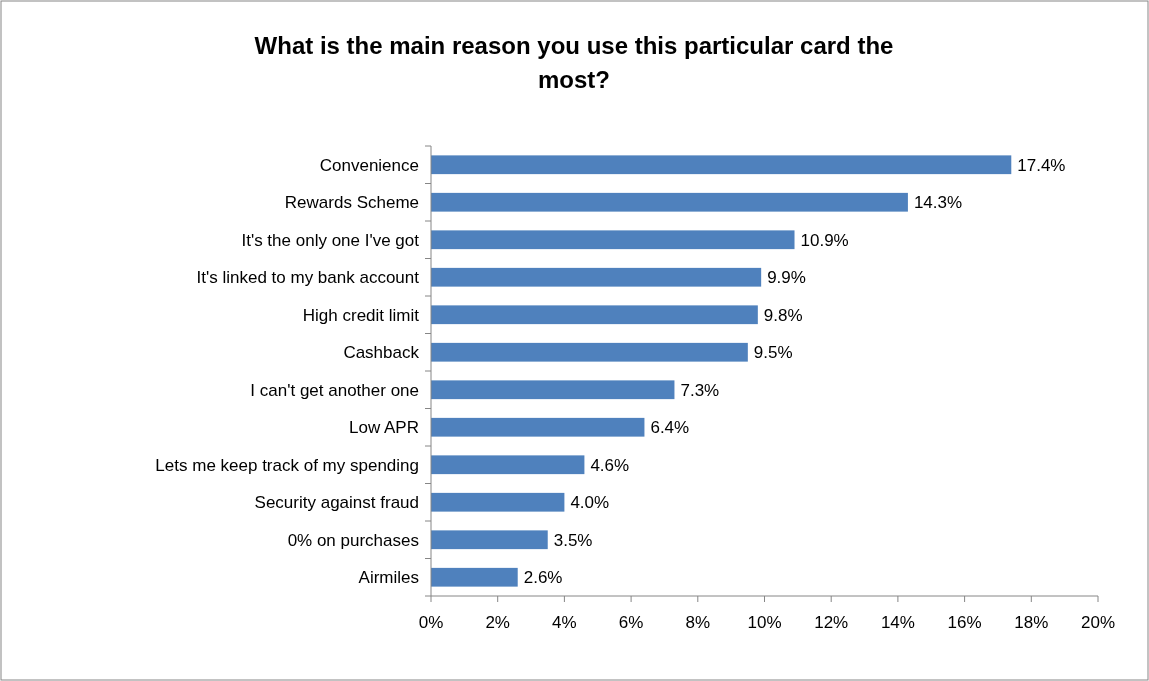 This screenshot has width=1149, height=681. I want to click on x-tick-label: 18%, so click(1031, 622).